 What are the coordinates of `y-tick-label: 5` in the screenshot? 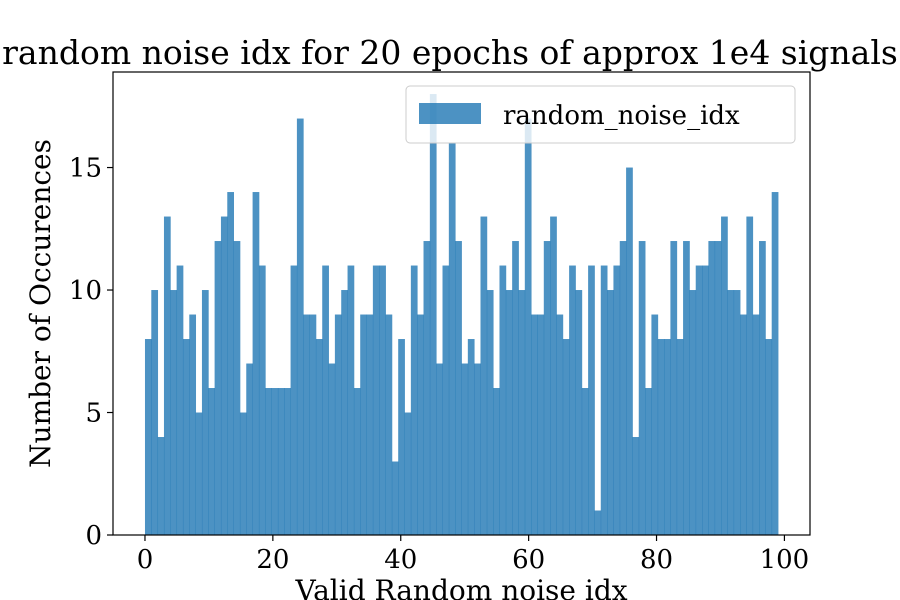 It's located at (93, 414).